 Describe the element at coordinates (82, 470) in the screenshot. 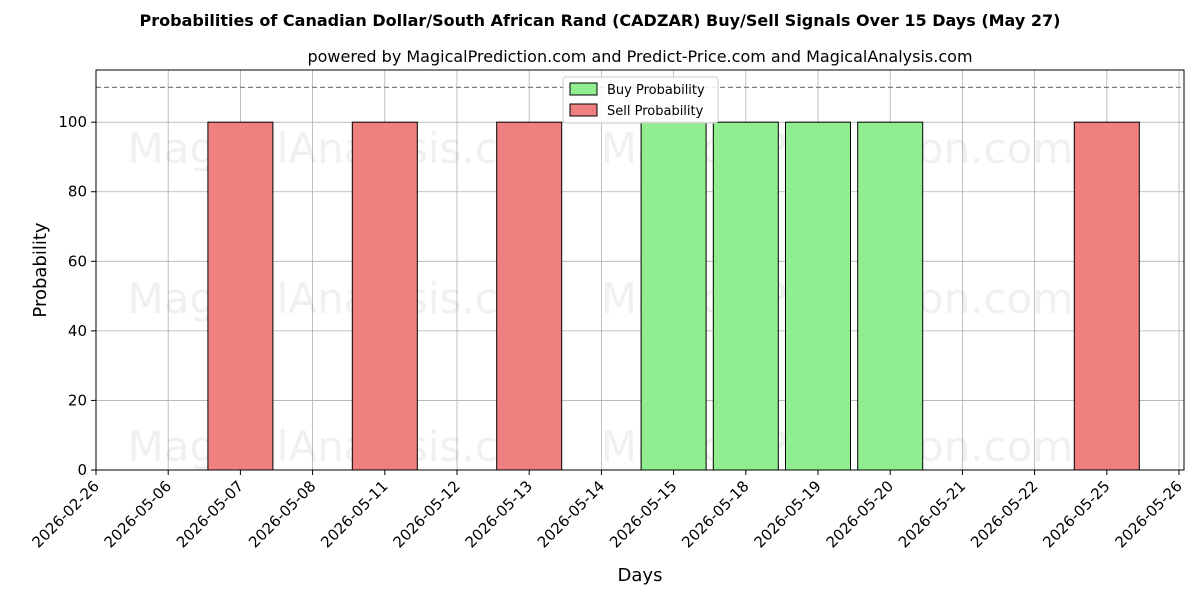

I see `y-tick-label-0: 0` at that location.